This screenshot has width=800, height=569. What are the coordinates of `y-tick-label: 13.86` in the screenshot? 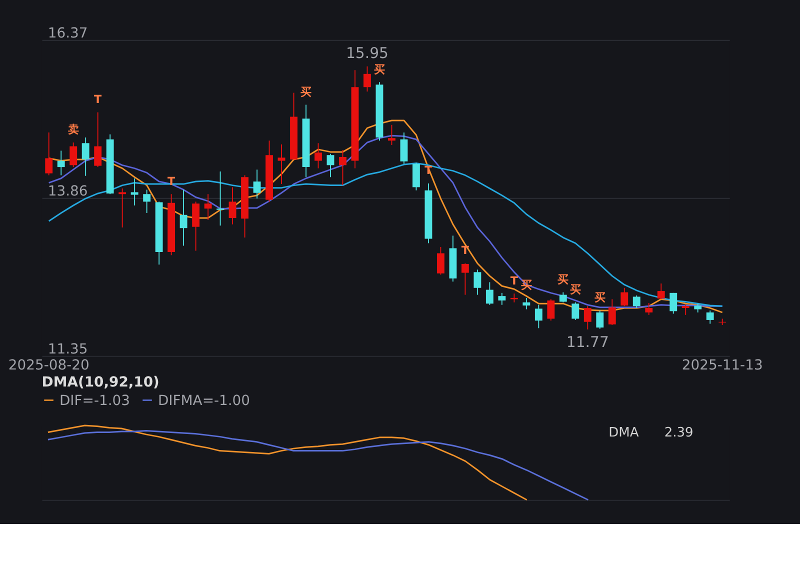 It's located at (68, 192).